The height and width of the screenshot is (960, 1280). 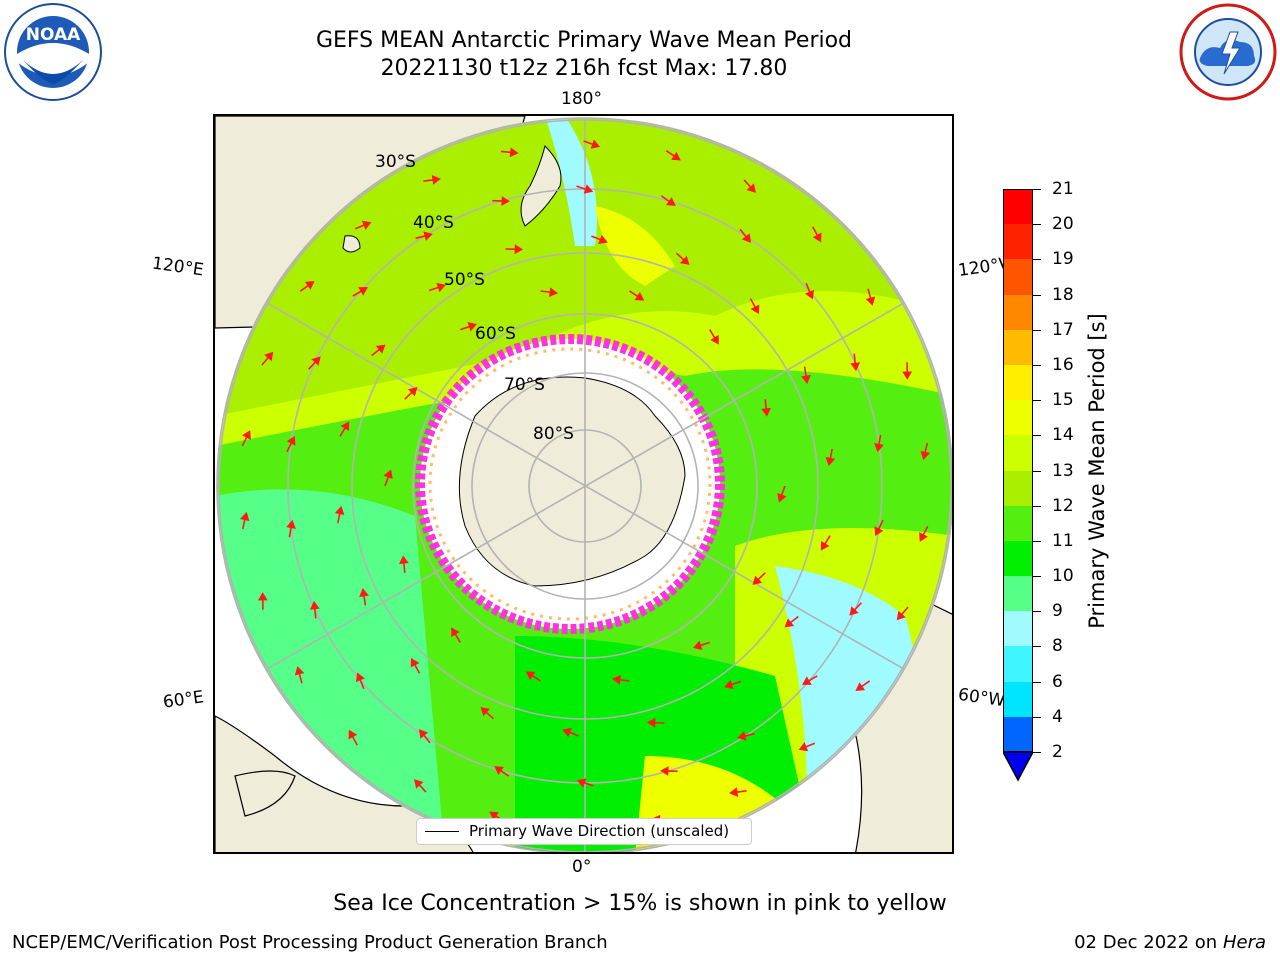 What do you see at coordinates (442, 831) in the screenshot?
I see `legend-line-icon` at bounding box center [442, 831].